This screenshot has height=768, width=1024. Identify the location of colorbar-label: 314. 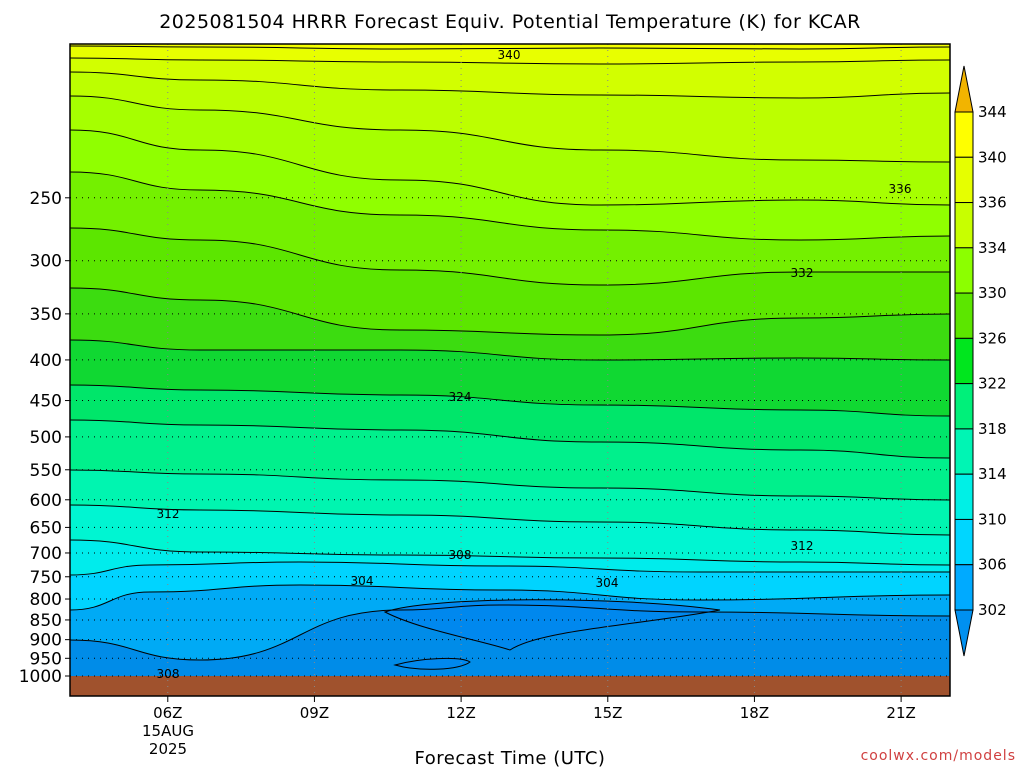
(992, 474).